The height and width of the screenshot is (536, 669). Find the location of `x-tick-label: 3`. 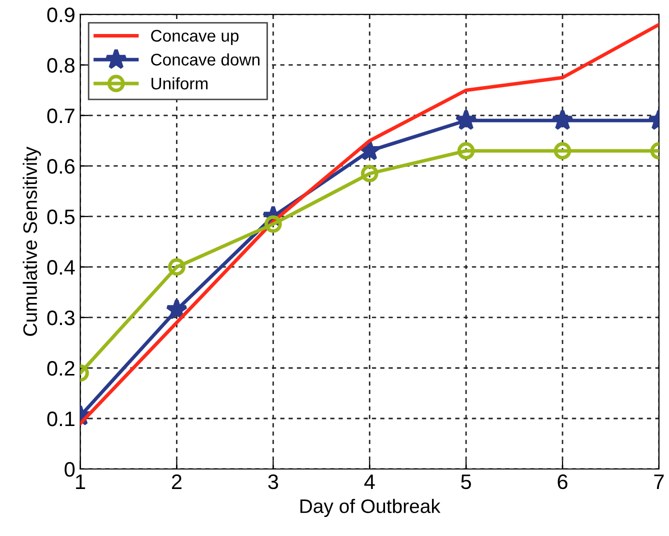

x-tick-label: 3 is located at coordinates (273, 482).